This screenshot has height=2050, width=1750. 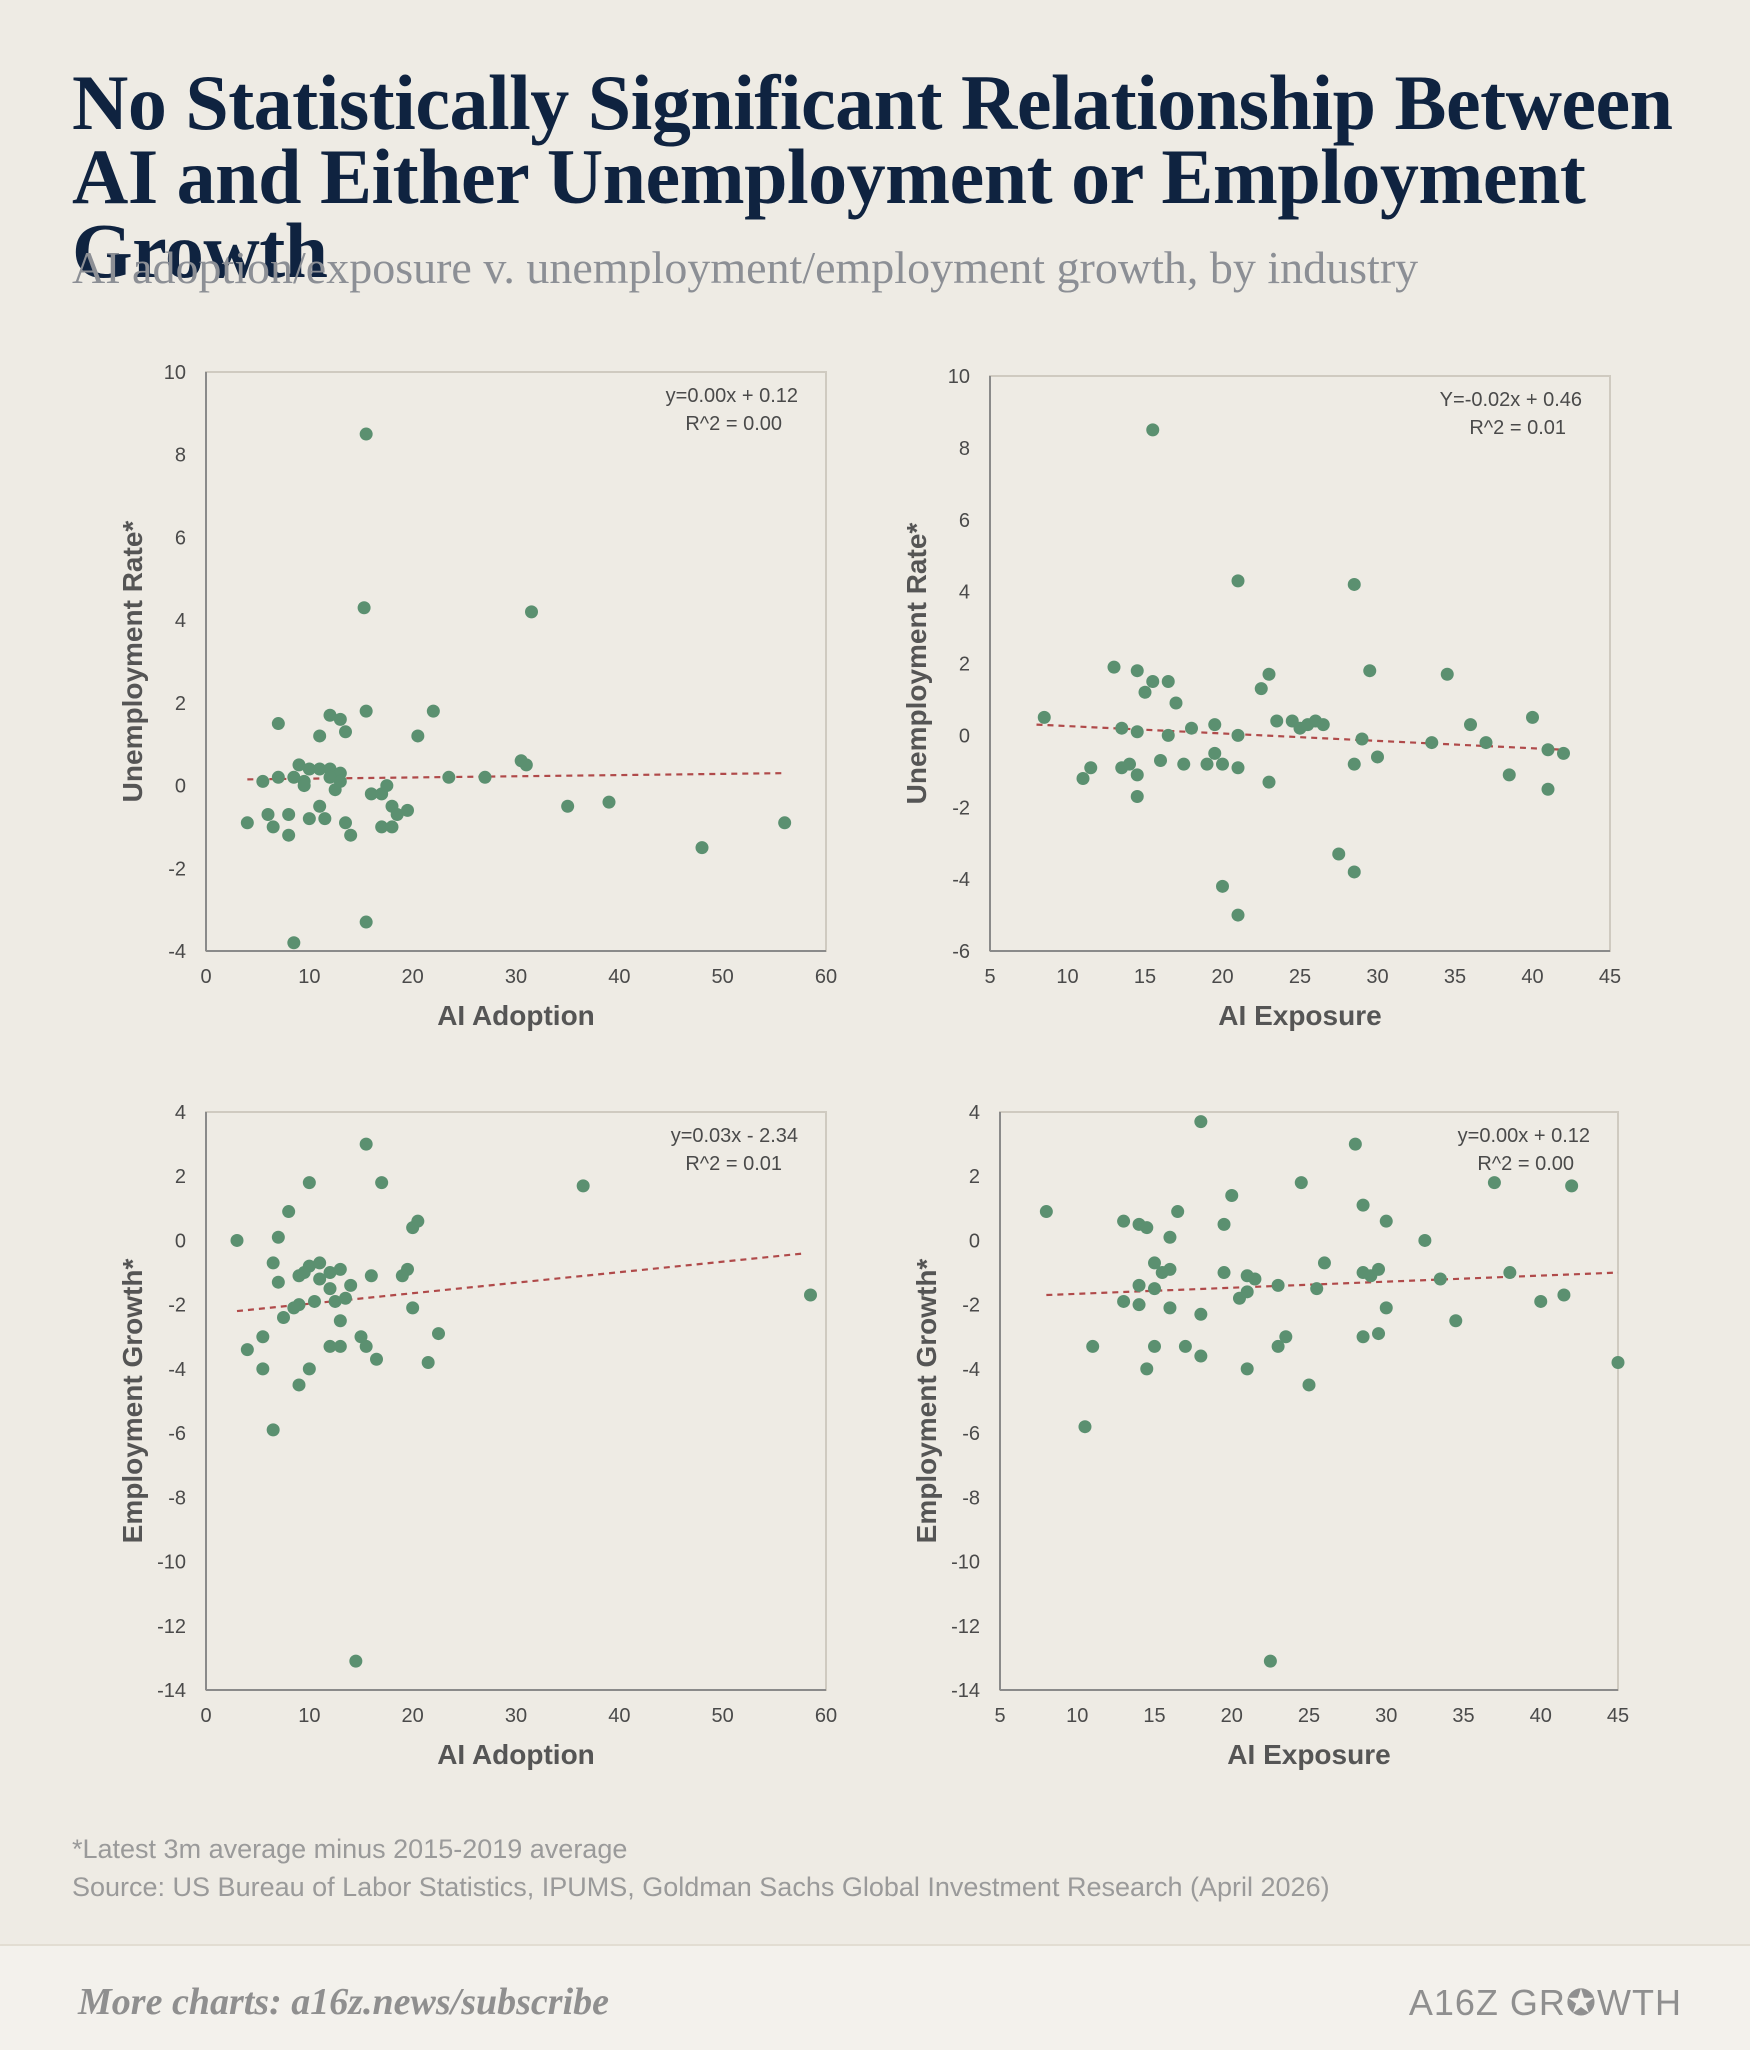 What do you see at coordinates (177, 1498) in the screenshot?
I see `y-tick-label: -8` at bounding box center [177, 1498].